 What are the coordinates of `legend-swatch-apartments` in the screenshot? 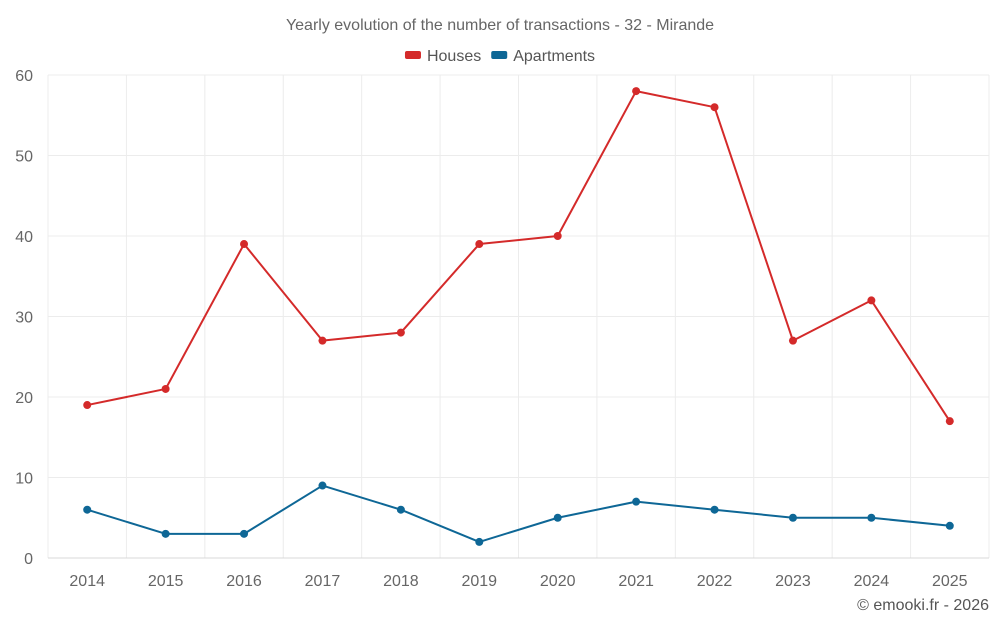 It's located at (499, 55).